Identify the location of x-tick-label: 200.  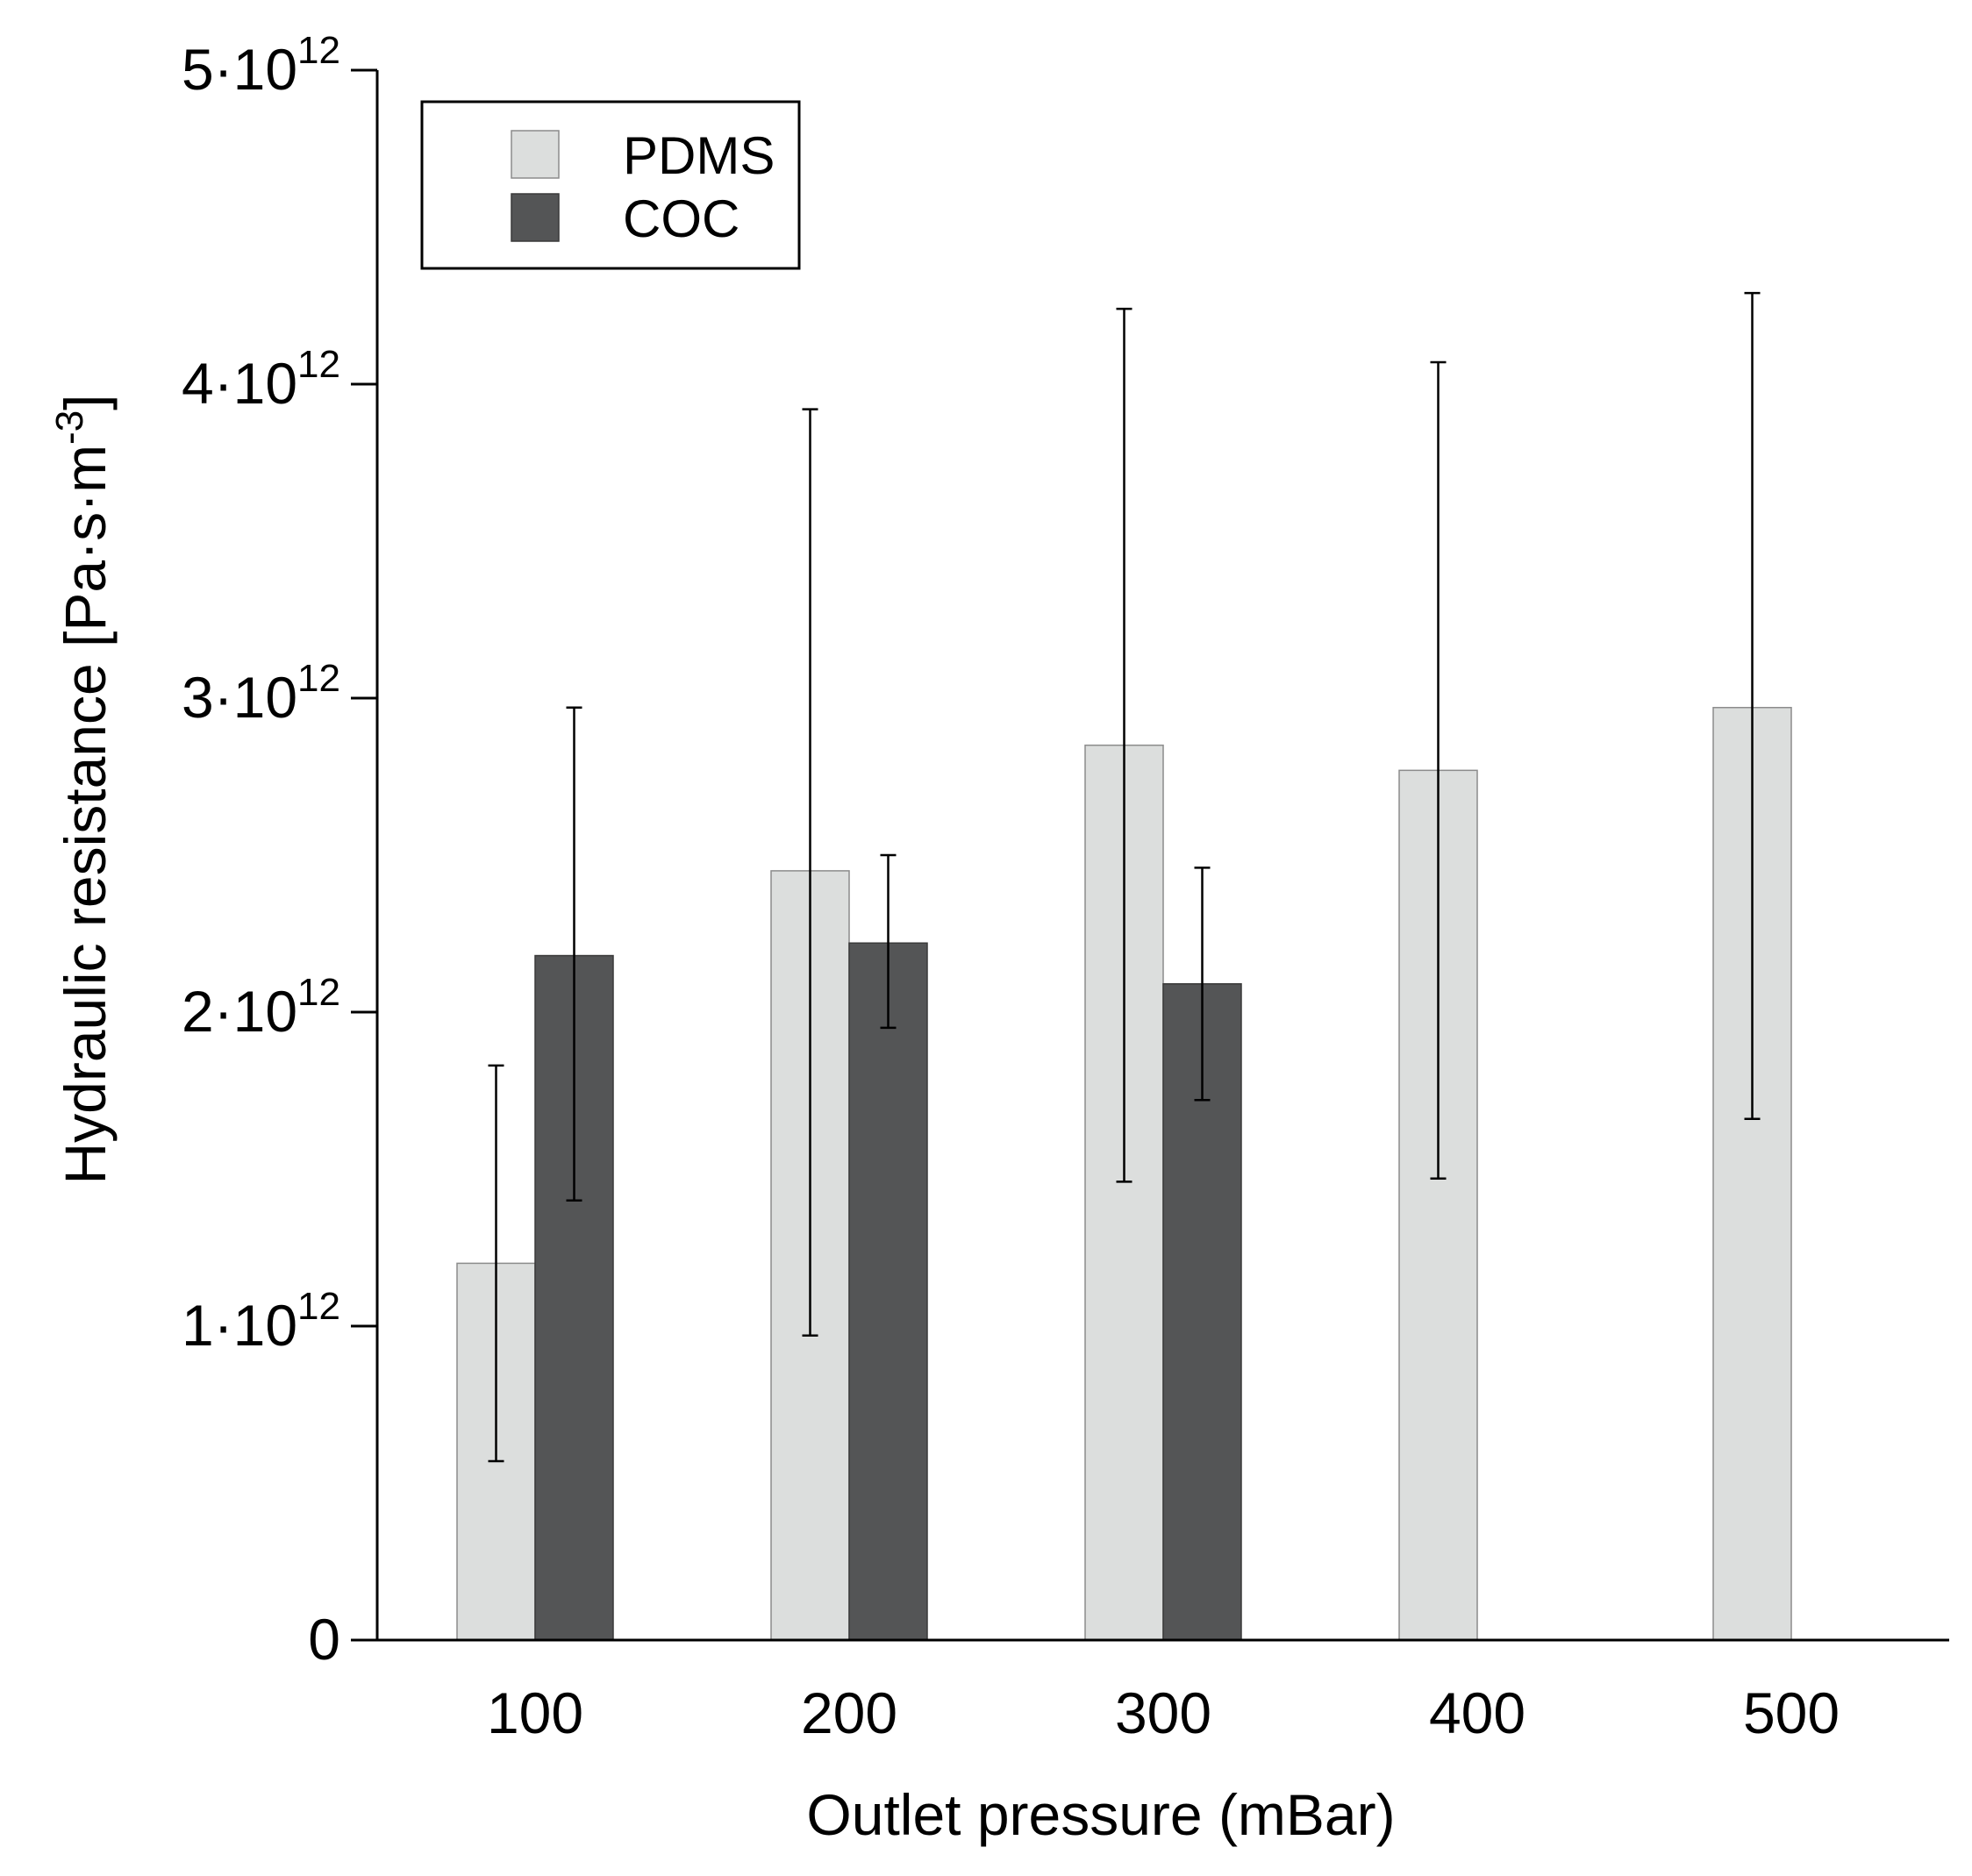
(849, 1712).